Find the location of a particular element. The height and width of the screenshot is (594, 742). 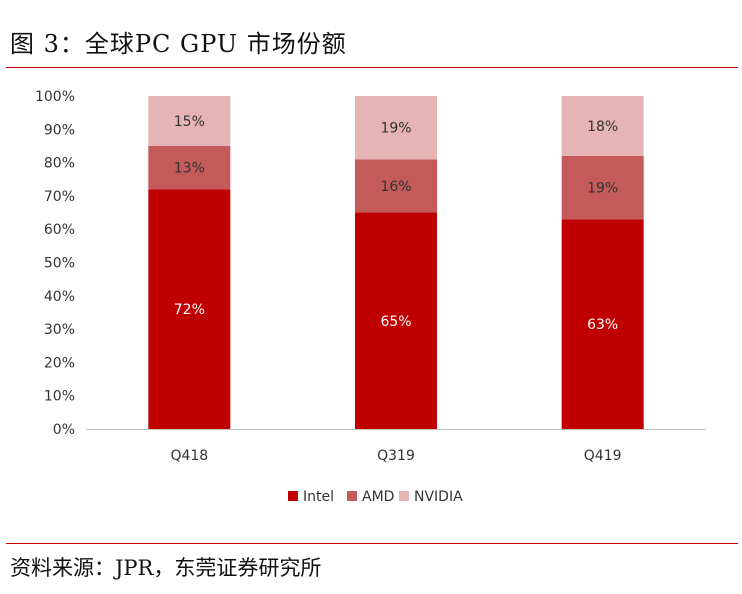

source-note: 资料来源：JPR，东莞证券研究所 is located at coordinates (166, 568).